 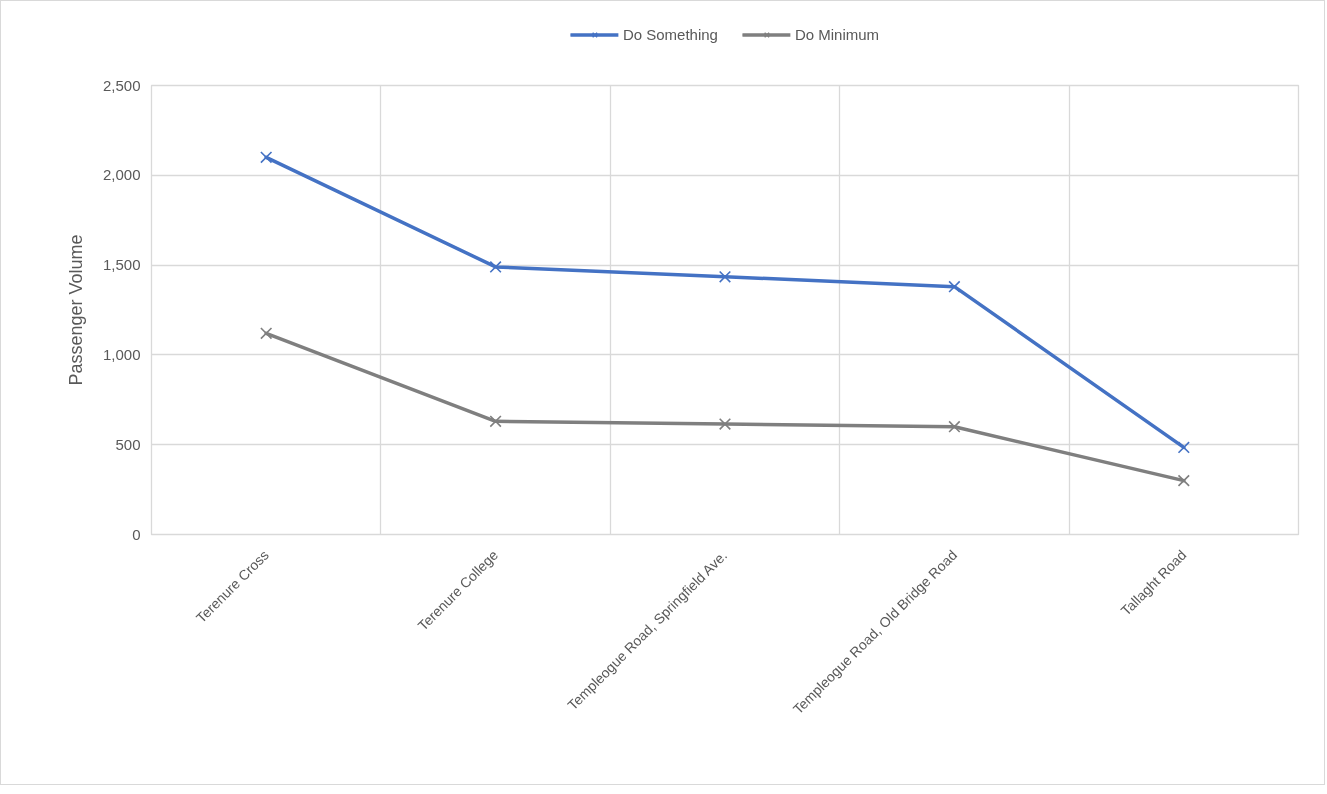 What do you see at coordinates (121, 354) in the screenshot?
I see `y-tick-label: 1,000` at bounding box center [121, 354].